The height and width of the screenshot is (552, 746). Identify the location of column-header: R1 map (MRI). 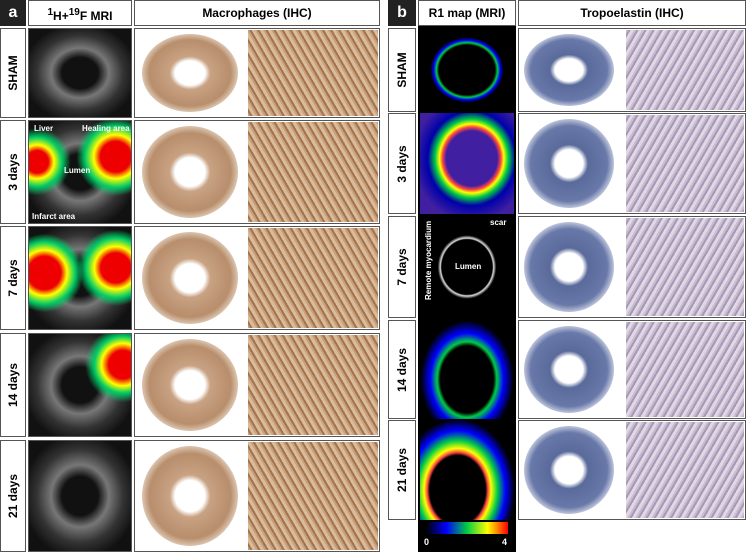
(467, 13).